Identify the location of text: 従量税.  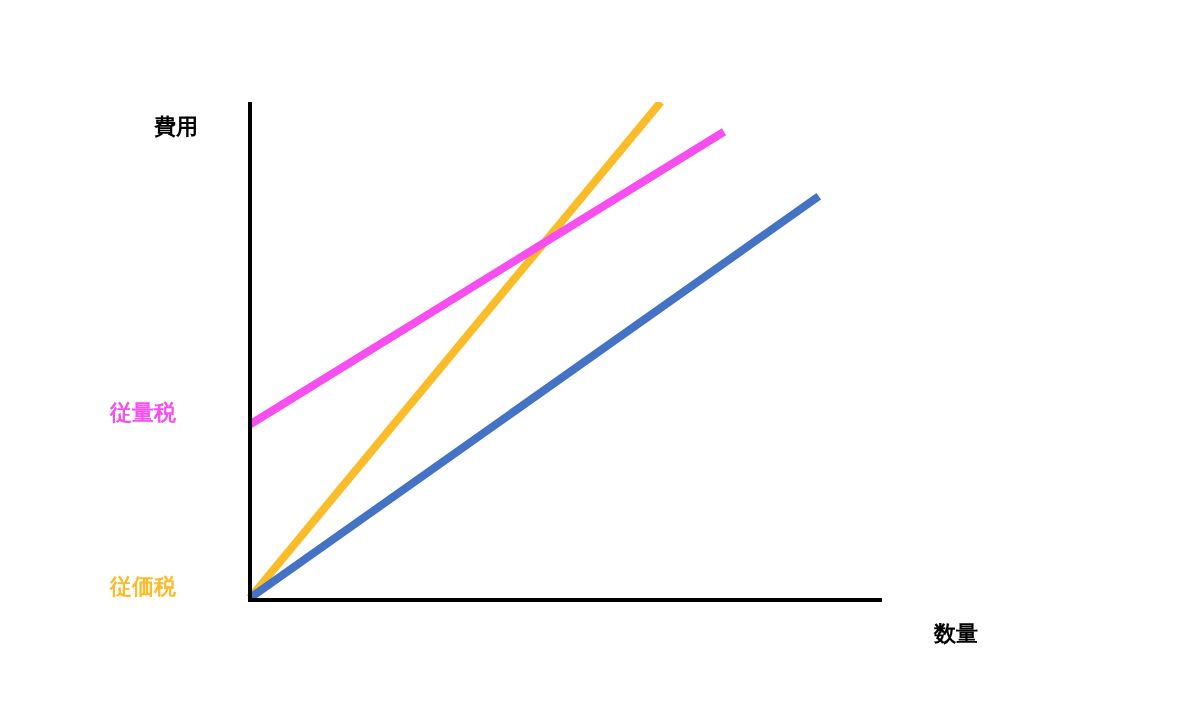
(143, 413).